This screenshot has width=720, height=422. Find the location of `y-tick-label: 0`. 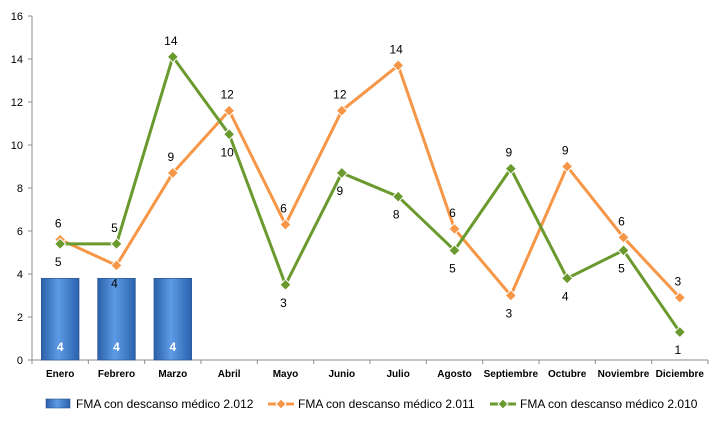

y-tick-label: 0 is located at coordinates (20, 361).